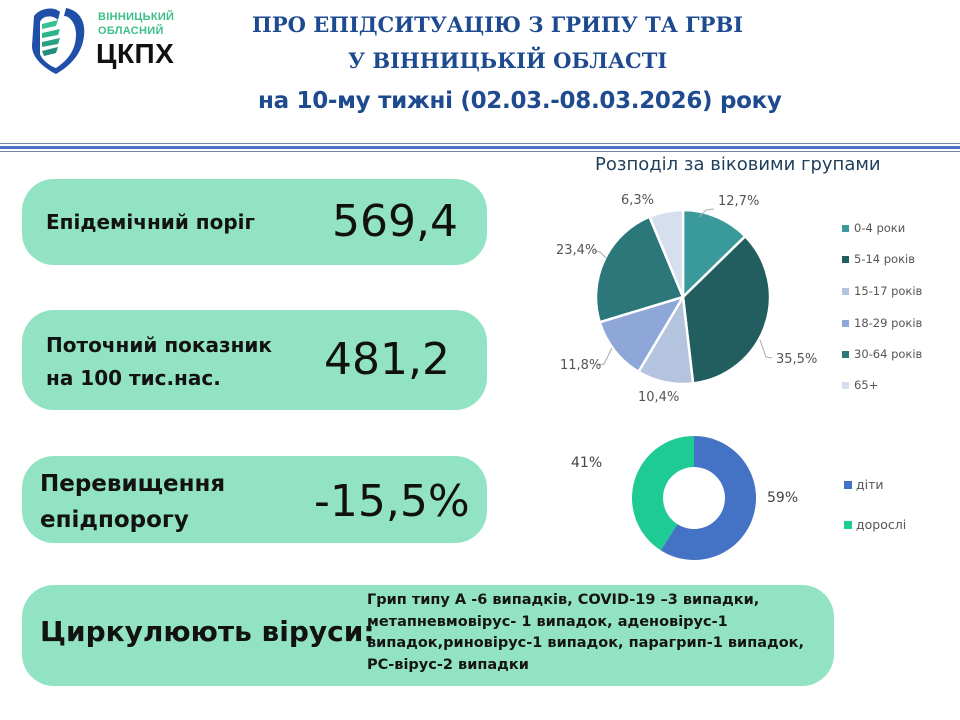  I want to click on age-pie-labels: 12,7% 35,5% 10,4% 11,8% 23,4% 6,3%, so click(686, 299).